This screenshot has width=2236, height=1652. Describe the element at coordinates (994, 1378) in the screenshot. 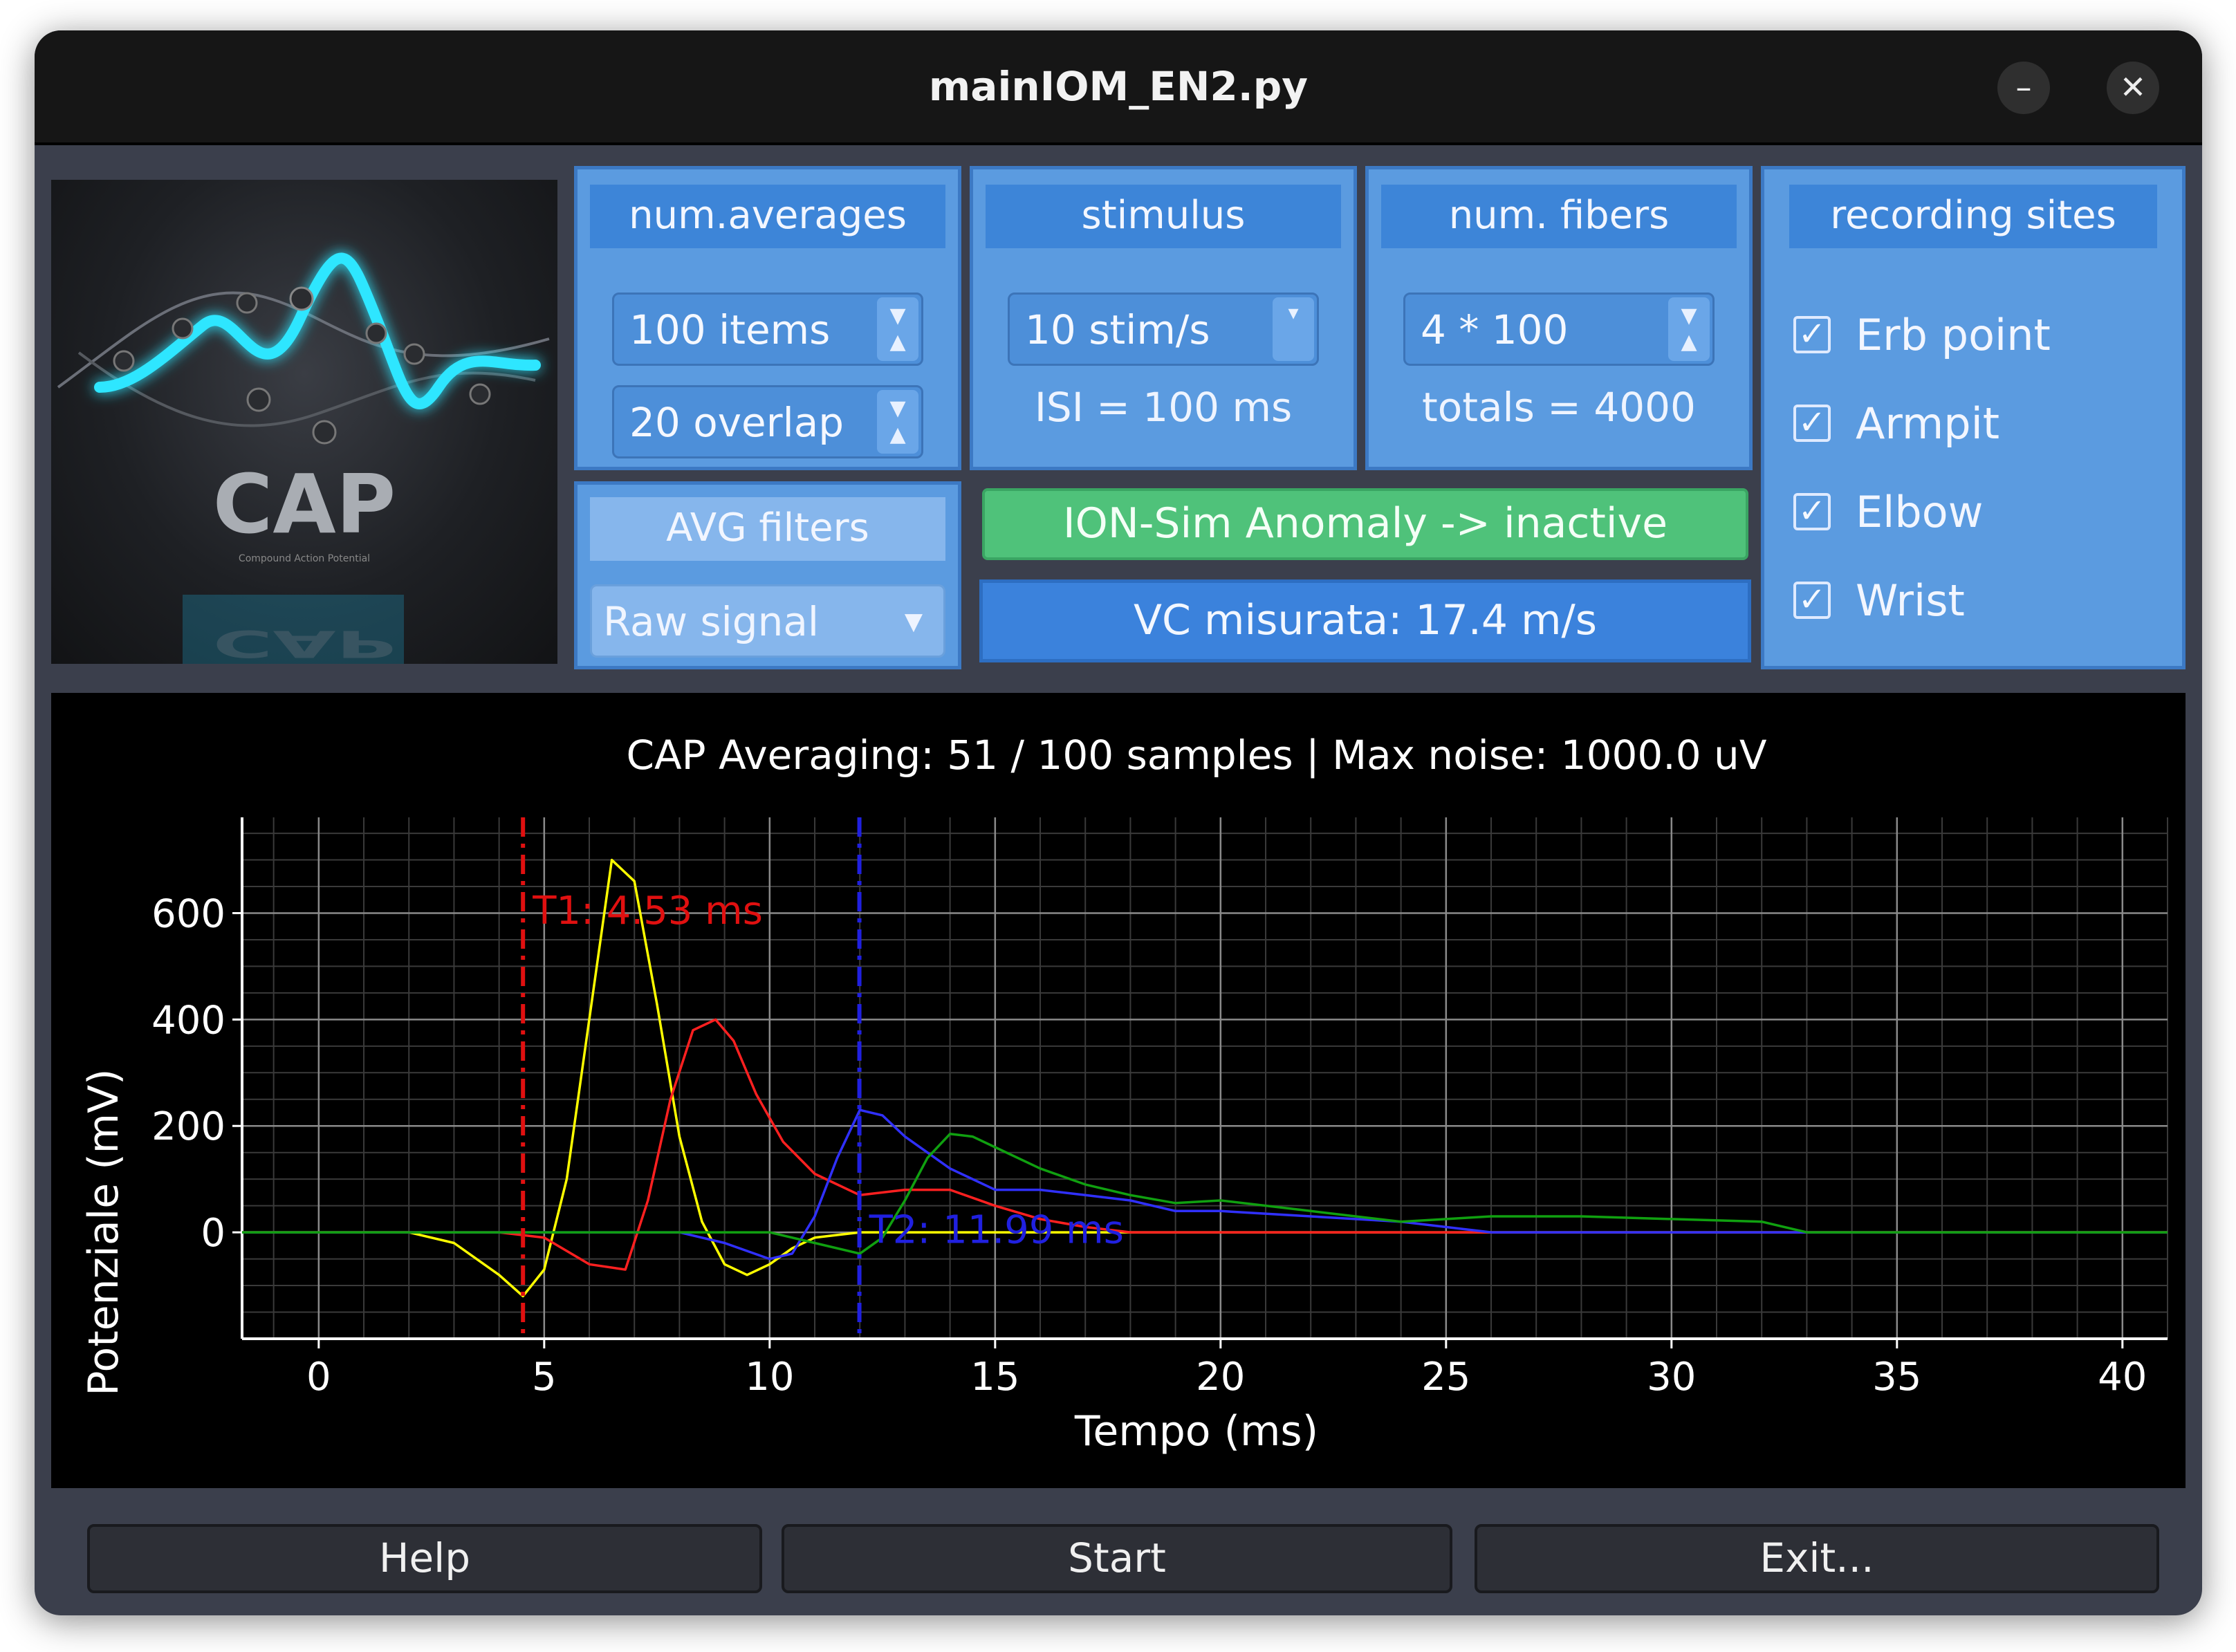

I see `x-tick-label: 15` at that location.